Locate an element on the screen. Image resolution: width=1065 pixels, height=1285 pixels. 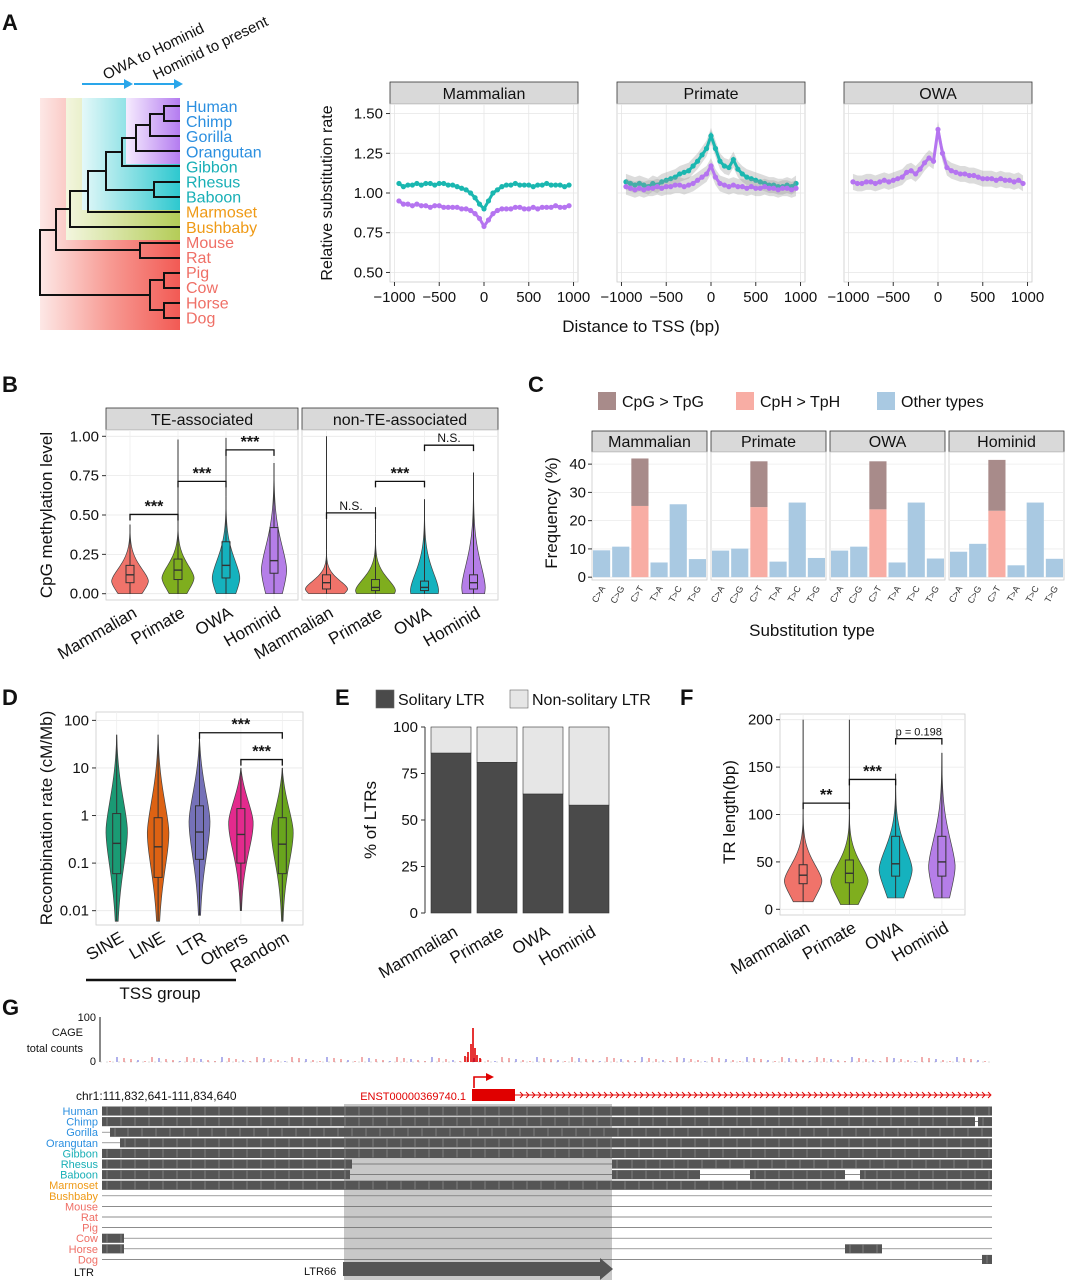
tss-arrowhead is located at coordinates (490, 1077).